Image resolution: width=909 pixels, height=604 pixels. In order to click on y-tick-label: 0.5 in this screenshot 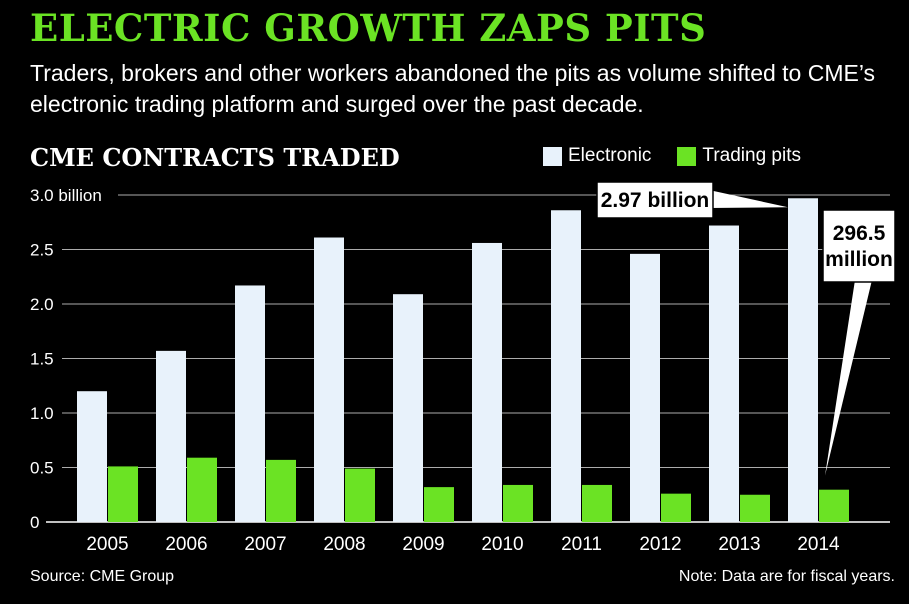, I will do `click(42, 468)`.